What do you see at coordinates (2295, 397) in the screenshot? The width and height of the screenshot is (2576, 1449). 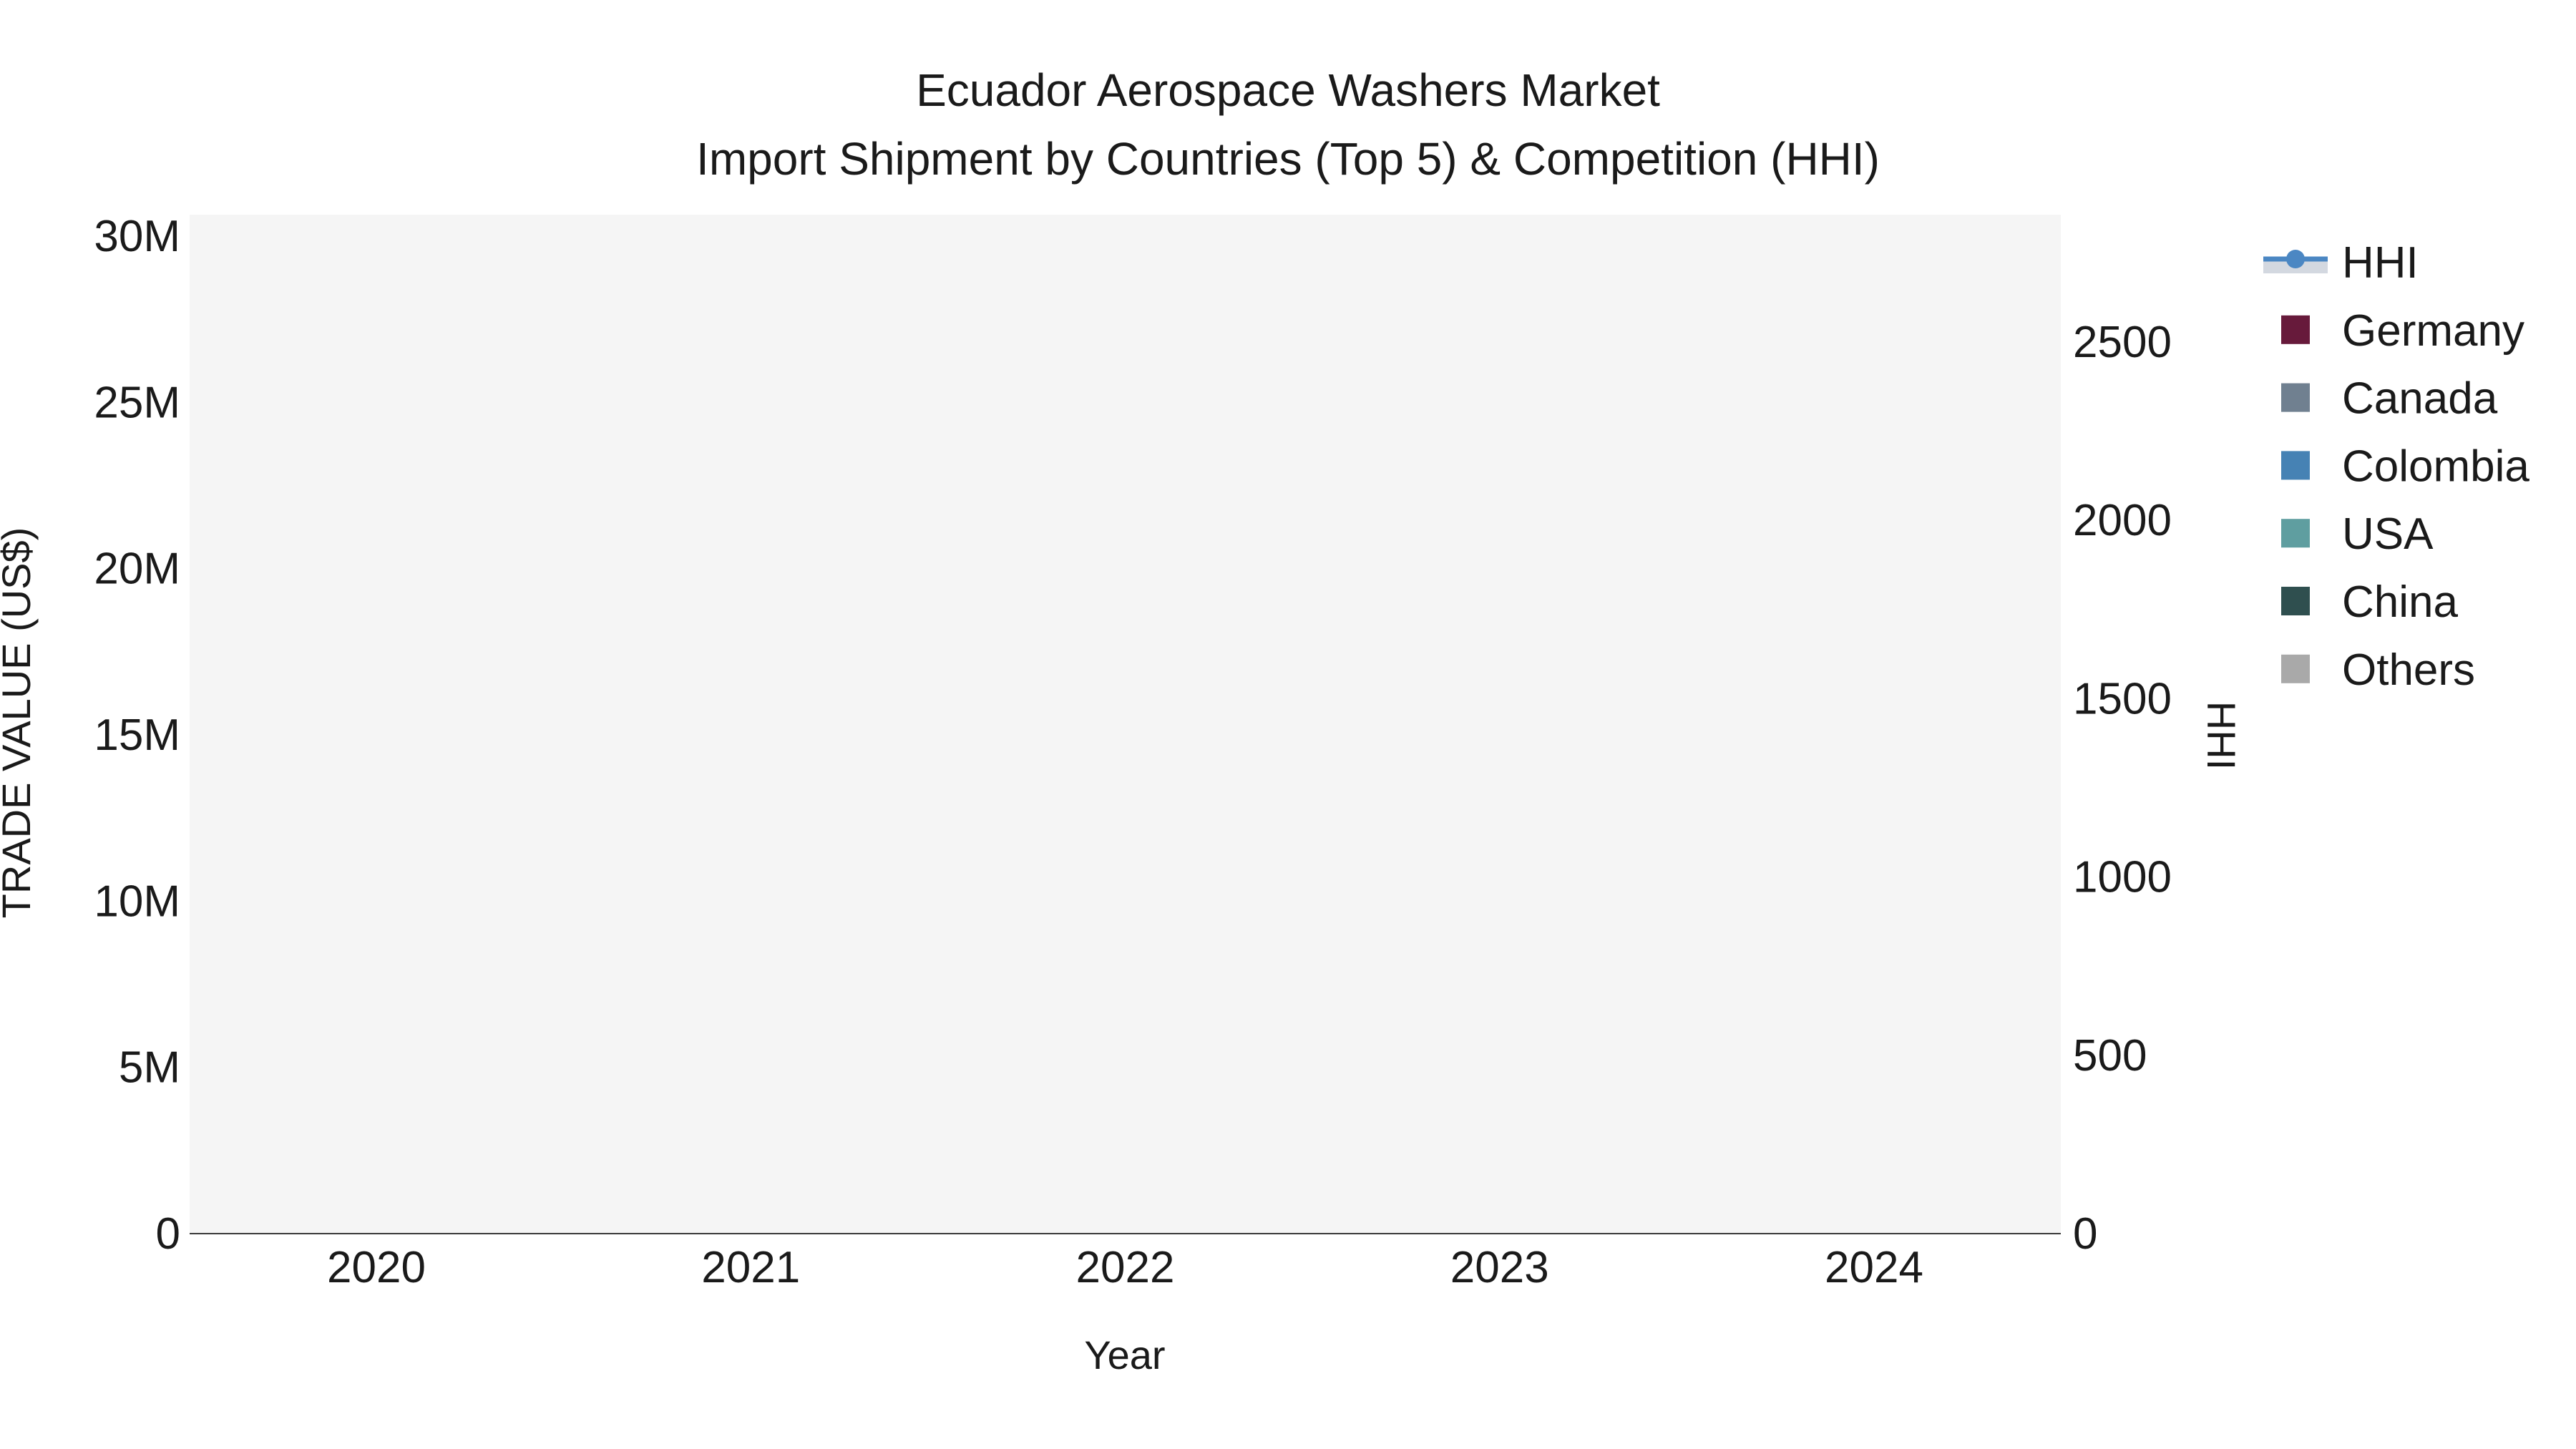 I see `legend-swatch-Canada` at bounding box center [2295, 397].